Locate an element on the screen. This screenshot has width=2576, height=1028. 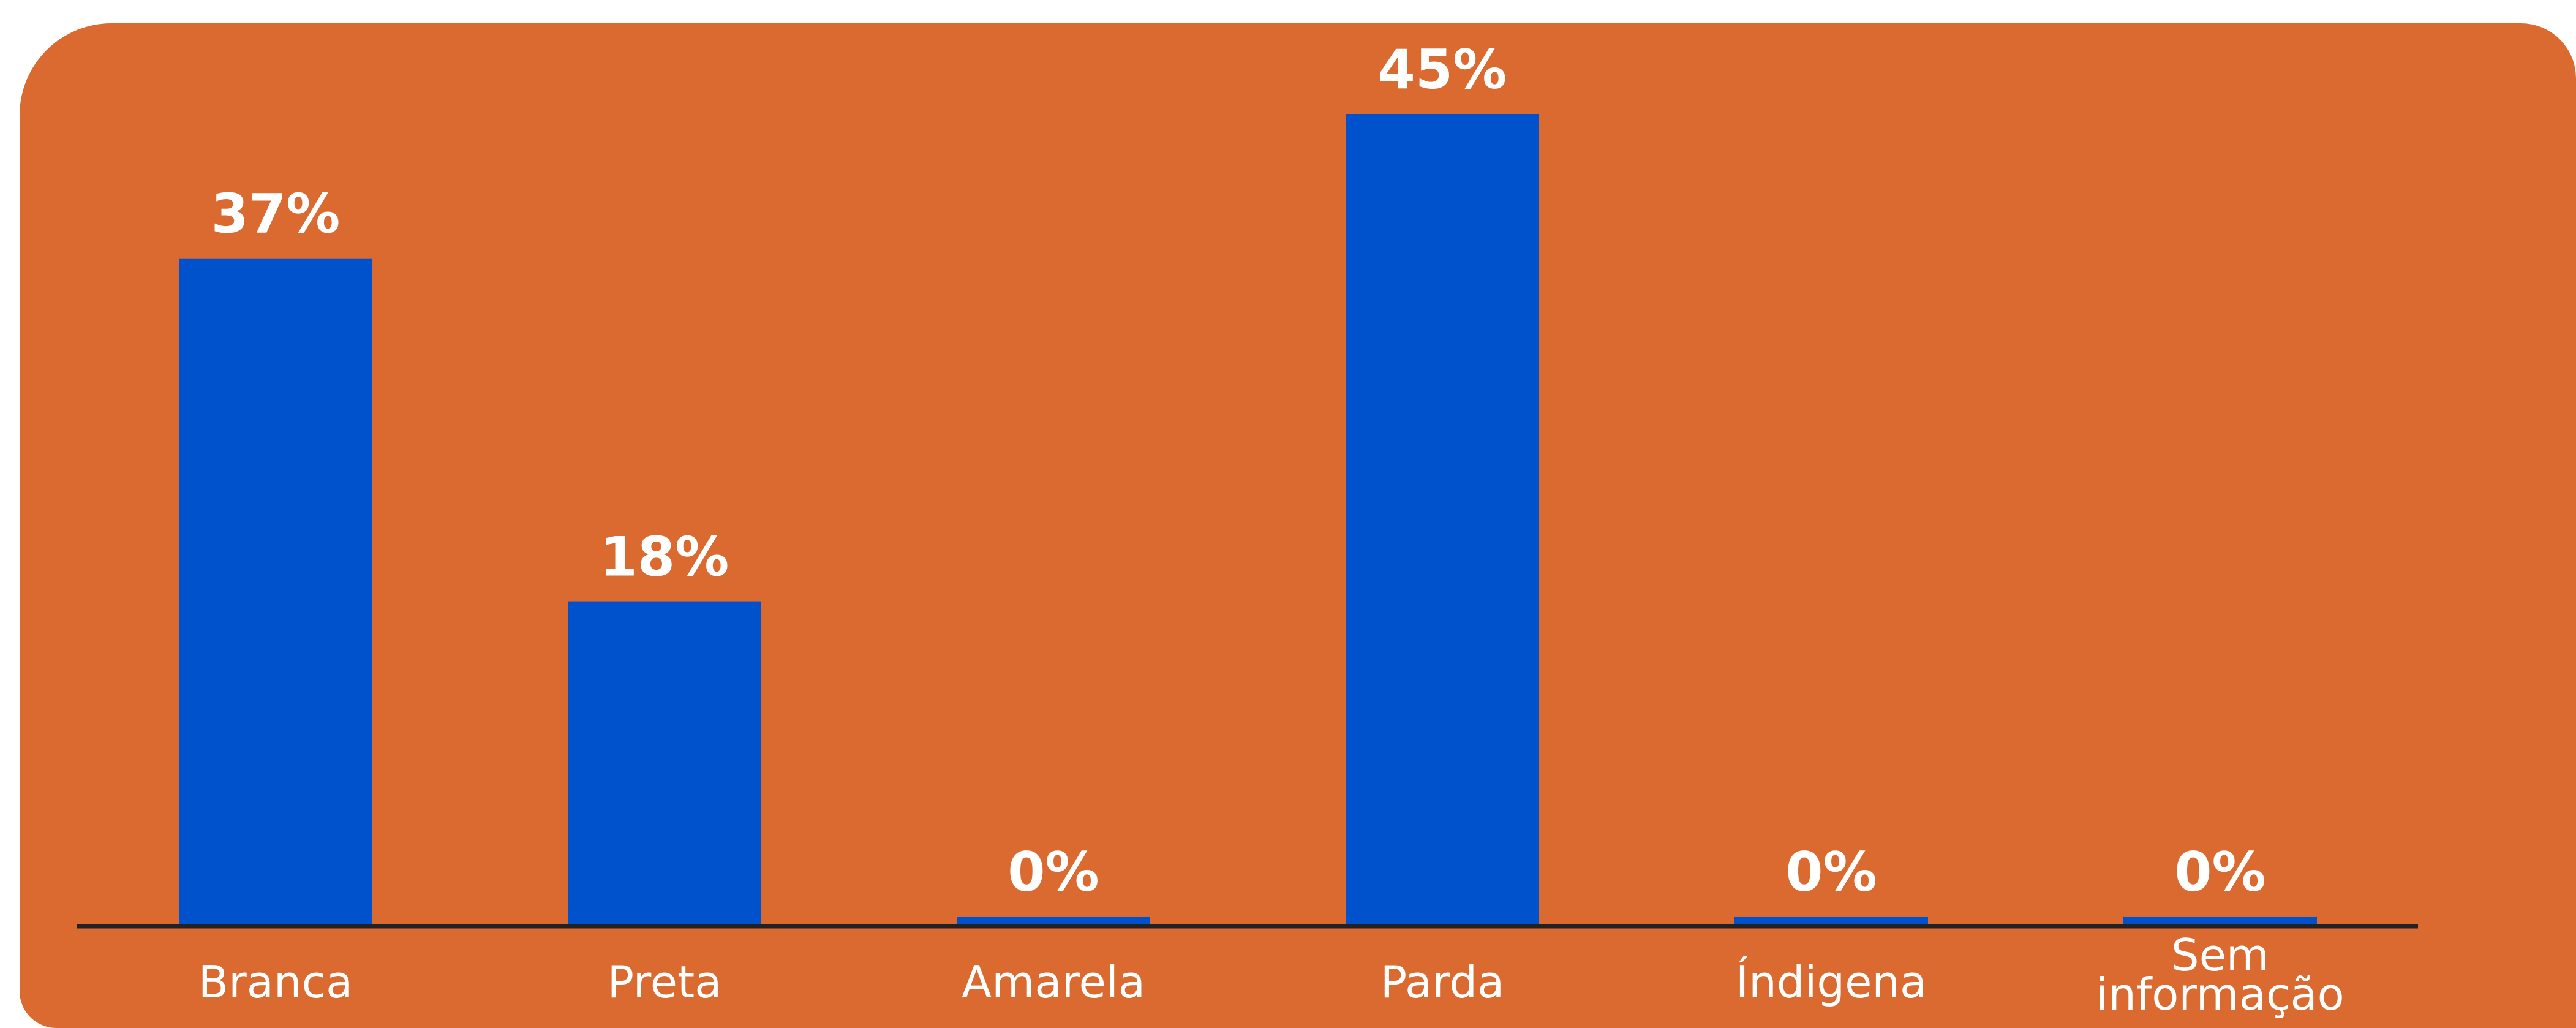
value-label-5: 0% is located at coordinates (1831, 872).